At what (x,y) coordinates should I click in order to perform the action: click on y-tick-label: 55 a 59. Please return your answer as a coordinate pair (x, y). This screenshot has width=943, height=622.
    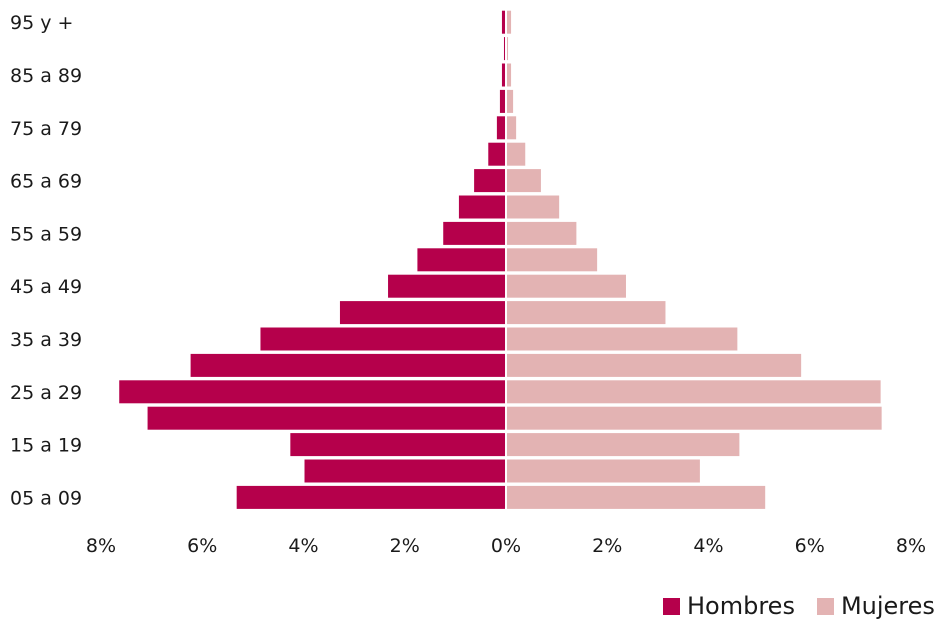
    Looking at the image, I should click on (46, 234).